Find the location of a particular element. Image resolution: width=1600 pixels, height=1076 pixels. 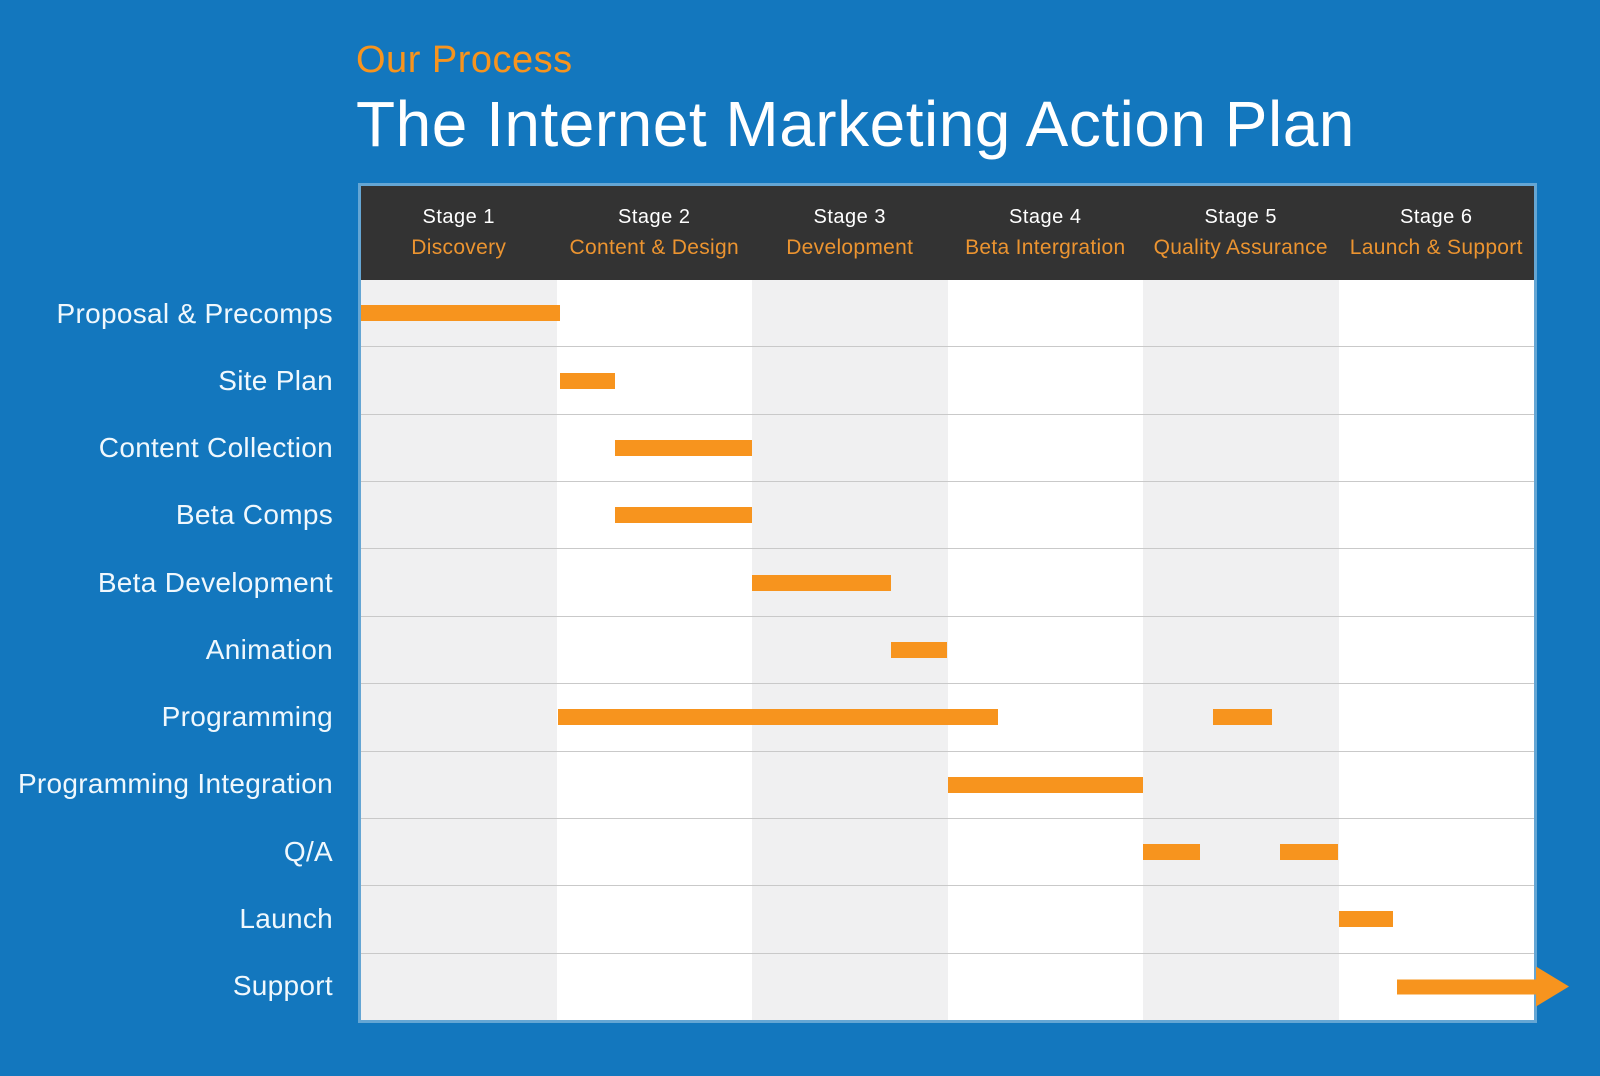

stage-name: Stage 2 is located at coordinates (654, 217).